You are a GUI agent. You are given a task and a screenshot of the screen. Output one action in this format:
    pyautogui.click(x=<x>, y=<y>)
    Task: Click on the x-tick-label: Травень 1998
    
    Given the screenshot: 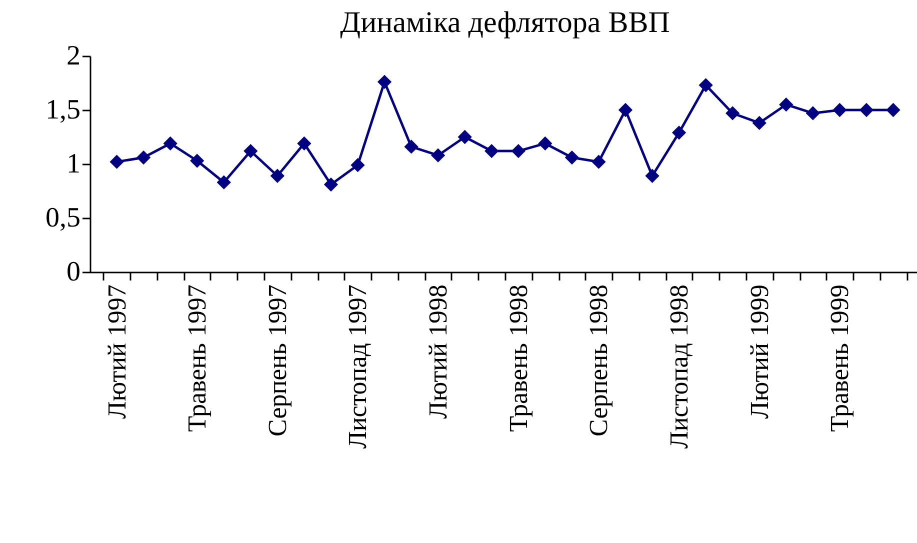 What is the action you would take?
    pyautogui.click(x=518, y=358)
    